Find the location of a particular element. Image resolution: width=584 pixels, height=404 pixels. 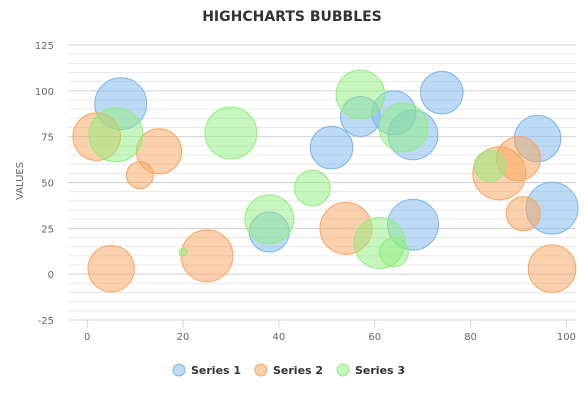

x-tick-label: 20 is located at coordinates (183, 337).